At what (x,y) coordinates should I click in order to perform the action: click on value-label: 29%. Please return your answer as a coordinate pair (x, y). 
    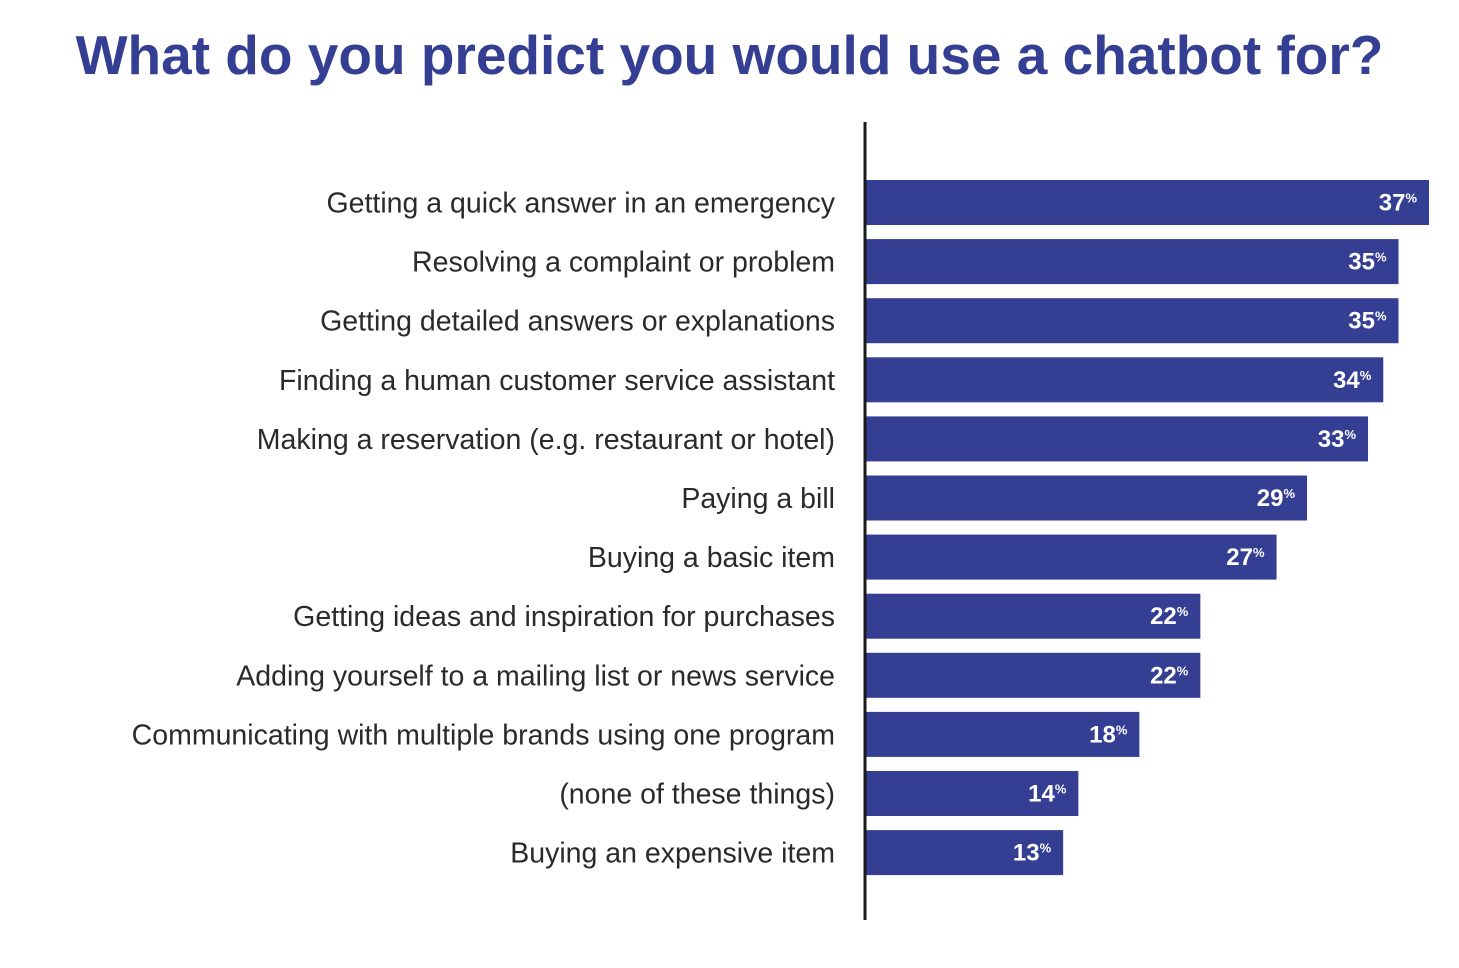
    Looking at the image, I should click on (1276, 498).